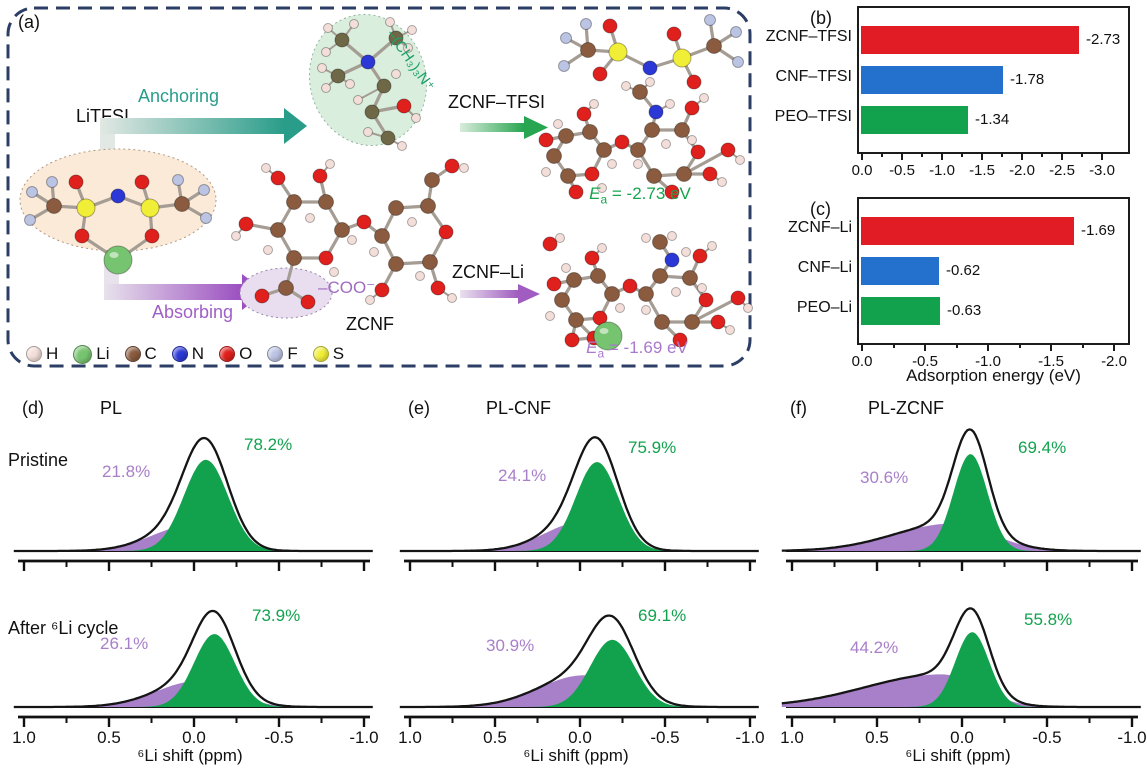  What do you see at coordinates (1022, 170) in the screenshot?
I see `x-tick-label: -2.0` at bounding box center [1022, 170].